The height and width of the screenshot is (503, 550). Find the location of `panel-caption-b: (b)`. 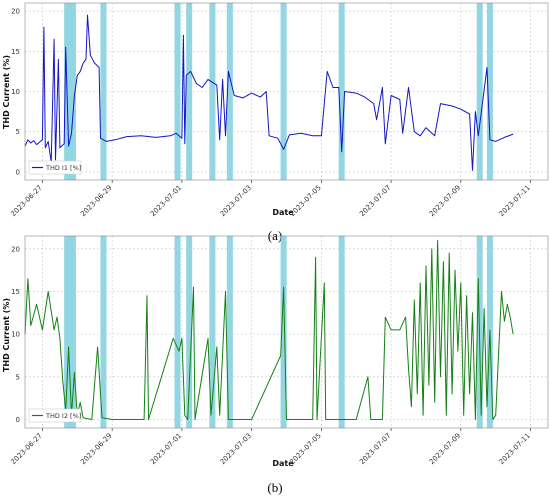

panel-caption-b: (b) is located at coordinates (274, 487).